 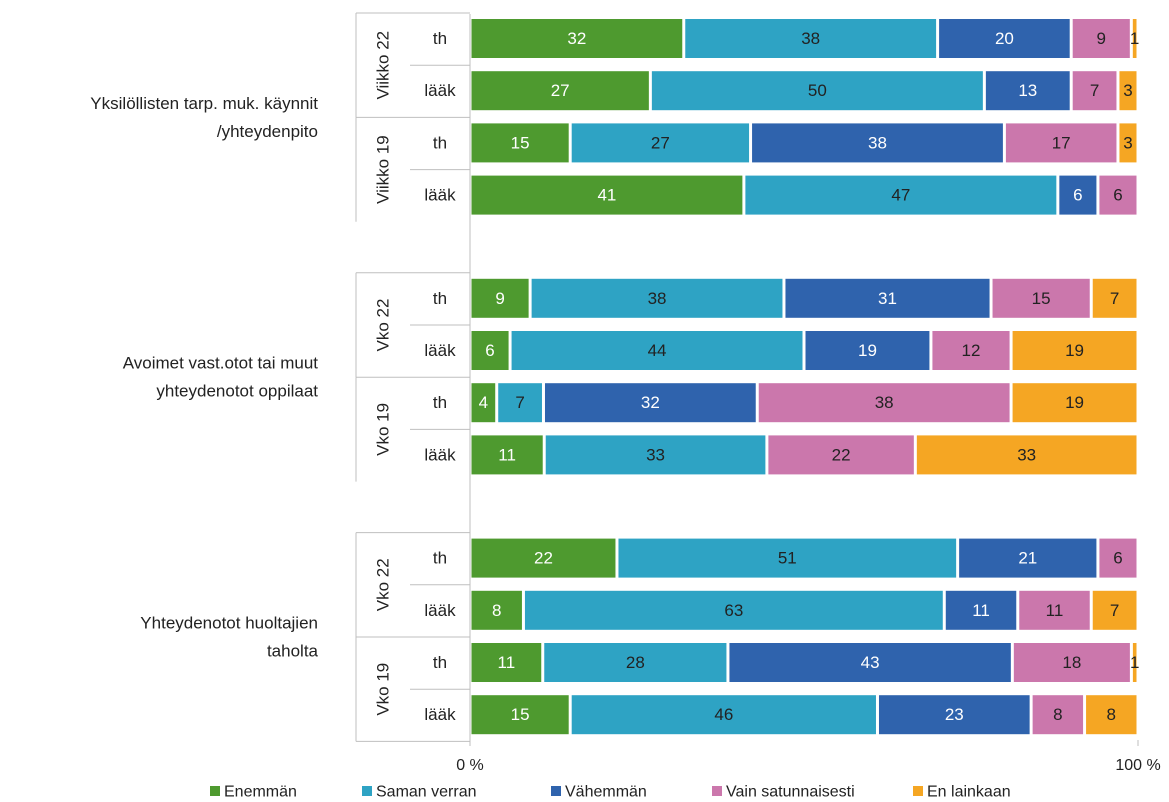 I want to click on data-label: 43, so click(x=870, y=662).